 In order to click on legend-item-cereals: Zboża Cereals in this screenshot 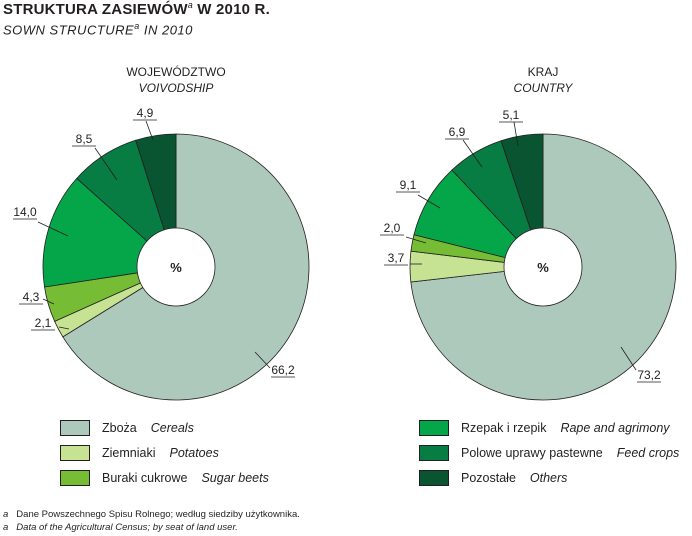, I will do `click(127, 428)`.